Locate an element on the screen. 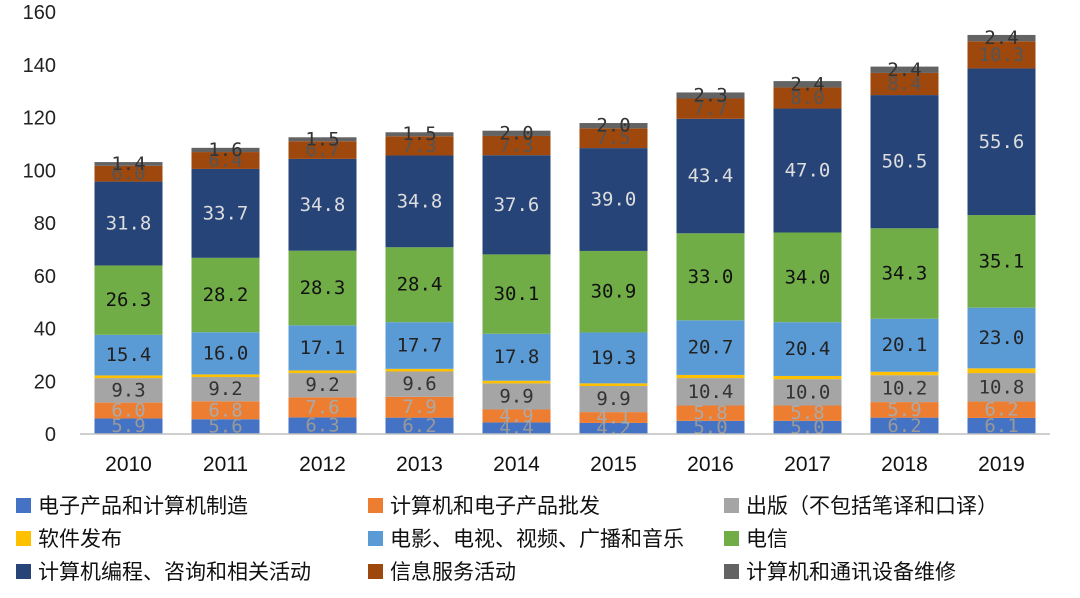  x-tick-label: 2019 is located at coordinates (1001, 464).